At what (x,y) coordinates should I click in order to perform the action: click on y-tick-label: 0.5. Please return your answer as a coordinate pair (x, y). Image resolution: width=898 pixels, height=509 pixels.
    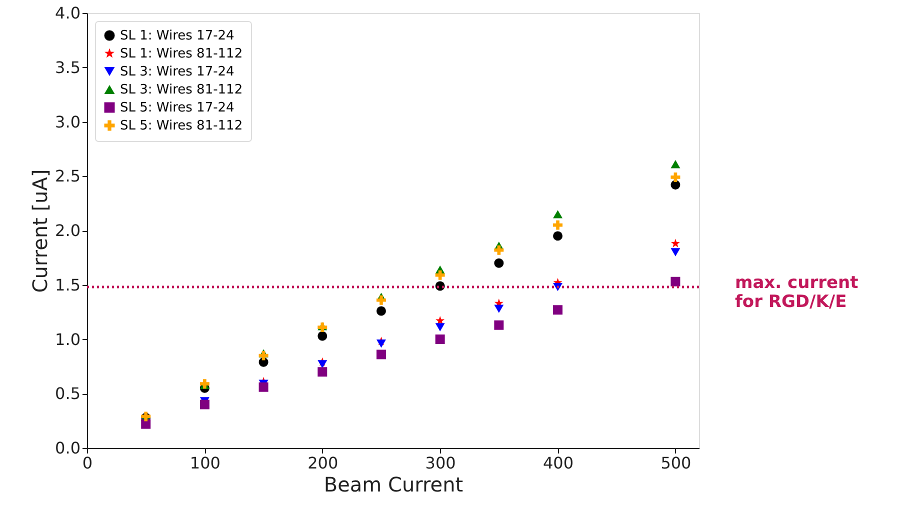
    Looking at the image, I should click on (67, 394).